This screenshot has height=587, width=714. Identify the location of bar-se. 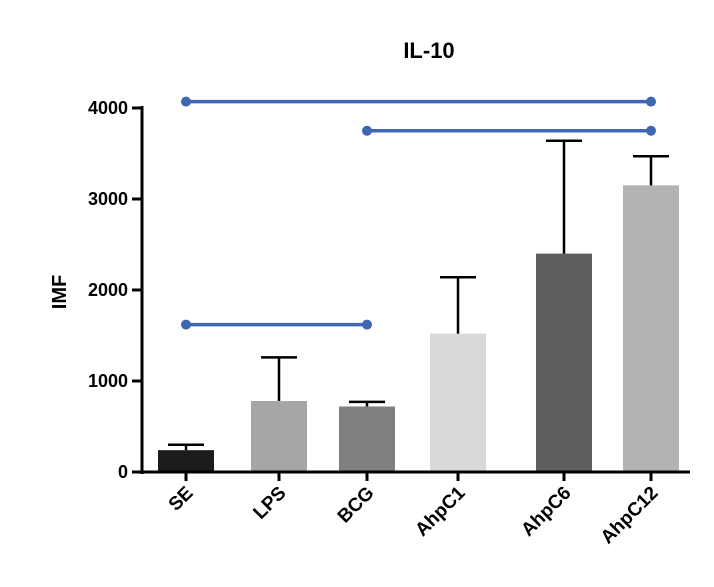
(186, 461).